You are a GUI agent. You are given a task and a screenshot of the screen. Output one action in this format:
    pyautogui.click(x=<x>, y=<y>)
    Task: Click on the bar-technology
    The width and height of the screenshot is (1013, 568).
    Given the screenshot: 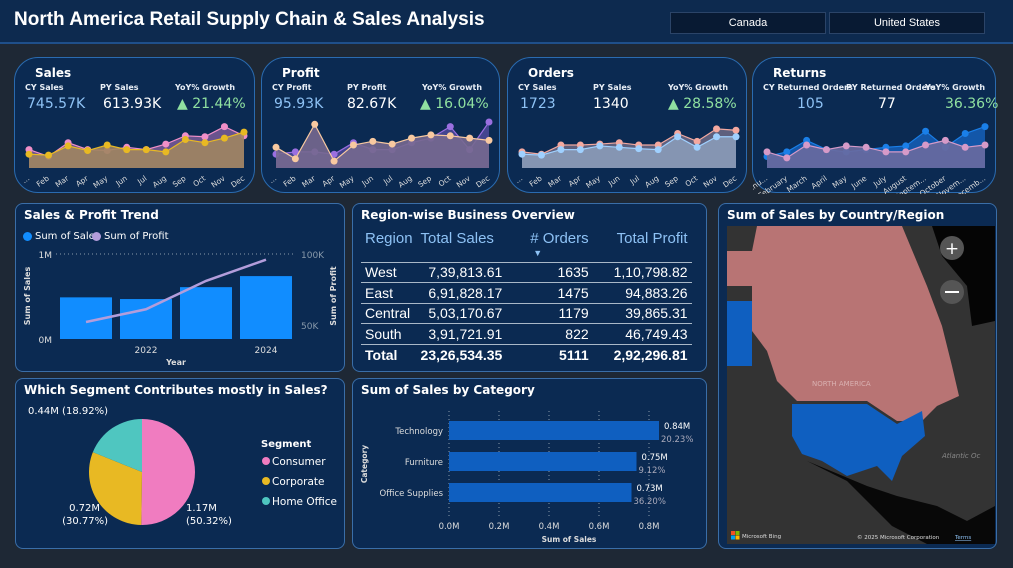 What is the action you would take?
    pyautogui.click(x=554, y=430)
    